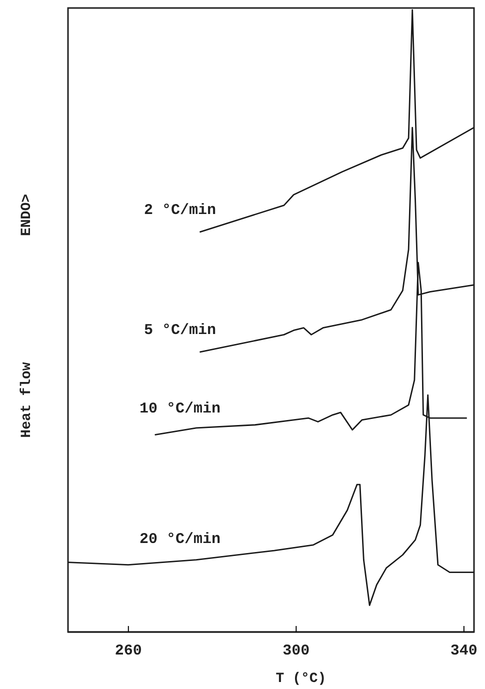  Describe the element at coordinates (180, 539) in the screenshot. I see `series-label: 20 °C/min` at that location.